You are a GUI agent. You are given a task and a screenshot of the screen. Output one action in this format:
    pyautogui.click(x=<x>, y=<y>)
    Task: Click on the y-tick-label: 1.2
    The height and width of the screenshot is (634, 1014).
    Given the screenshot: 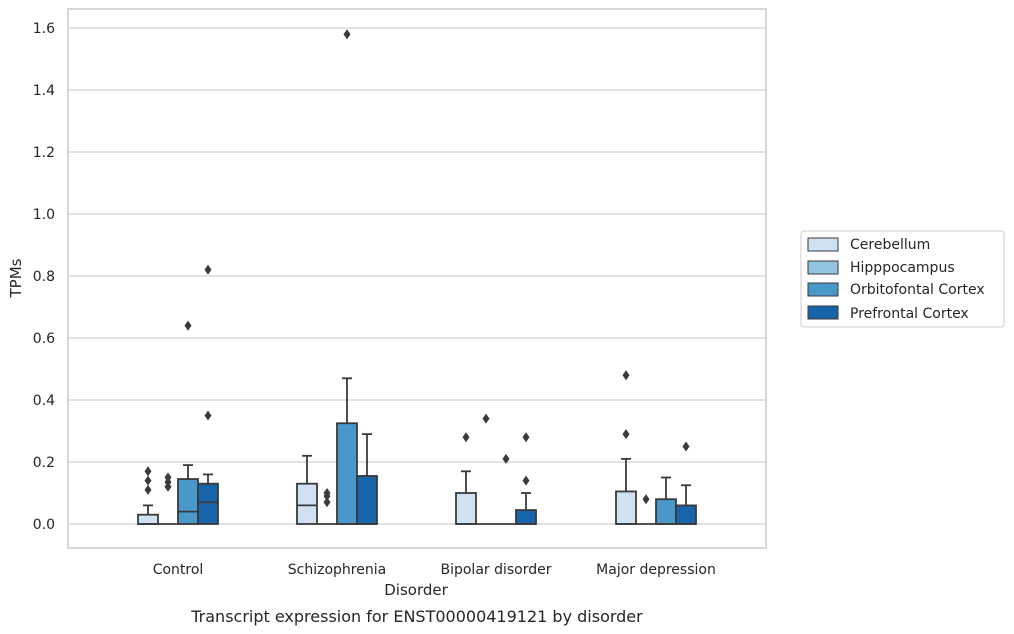 What is the action you would take?
    pyautogui.click(x=44, y=153)
    